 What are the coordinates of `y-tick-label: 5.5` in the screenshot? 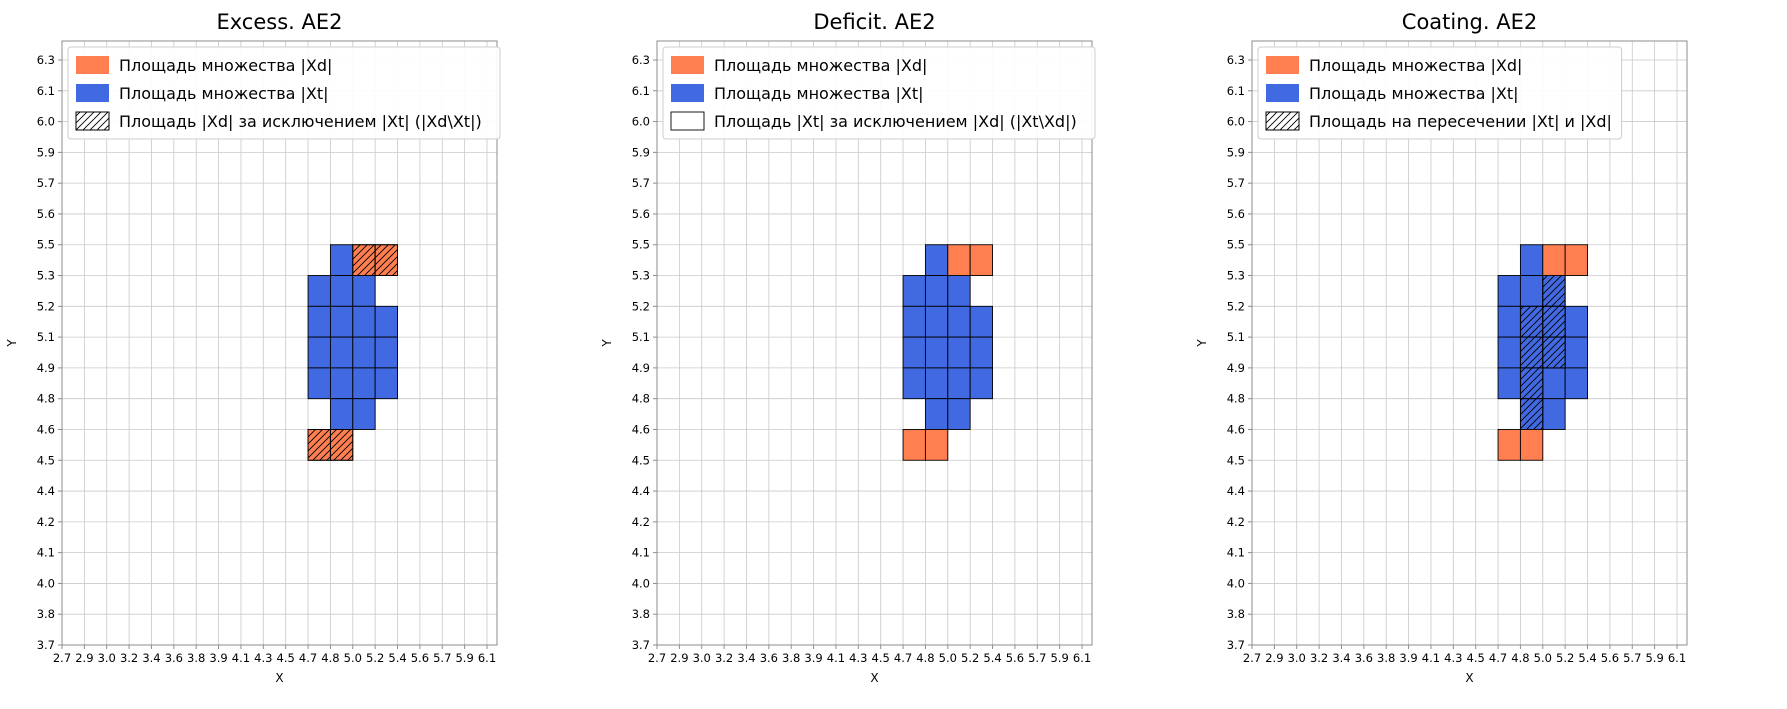 It's located at (46, 245).